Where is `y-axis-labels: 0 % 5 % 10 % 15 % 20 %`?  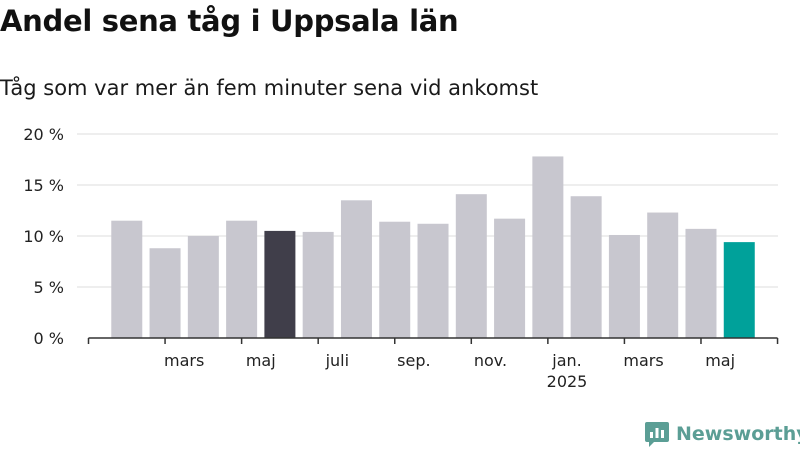 y-axis-labels: 0 % 5 % 10 % 15 % 20 % is located at coordinates (43, 236).